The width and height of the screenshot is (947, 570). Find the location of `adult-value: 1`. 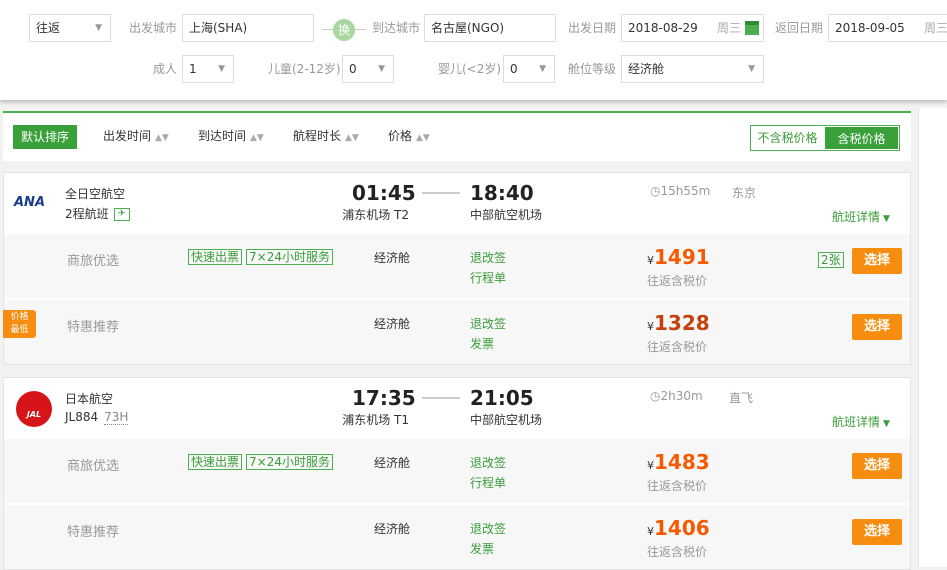

adult-value: 1 is located at coordinates (193, 69).